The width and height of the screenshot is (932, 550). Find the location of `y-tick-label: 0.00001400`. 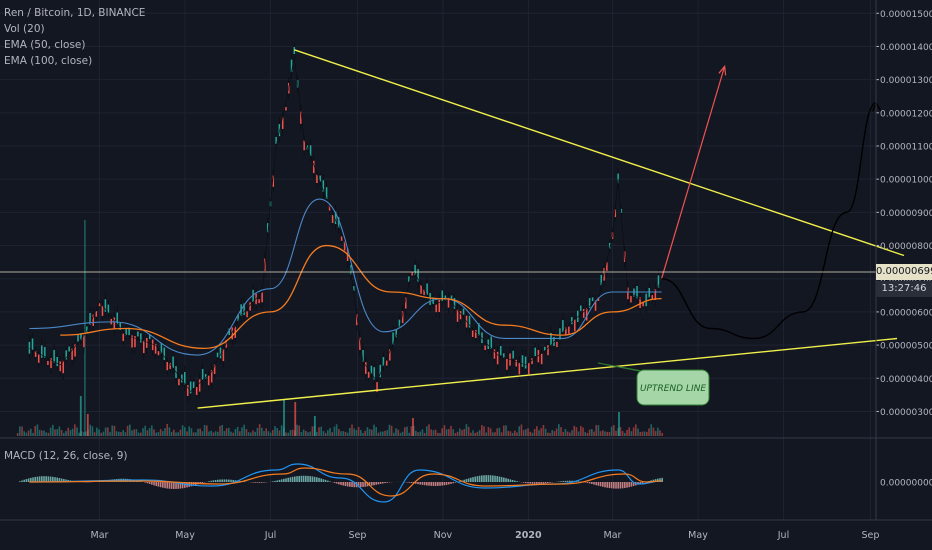

y-tick-label: 0.00001400 is located at coordinates (906, 48).